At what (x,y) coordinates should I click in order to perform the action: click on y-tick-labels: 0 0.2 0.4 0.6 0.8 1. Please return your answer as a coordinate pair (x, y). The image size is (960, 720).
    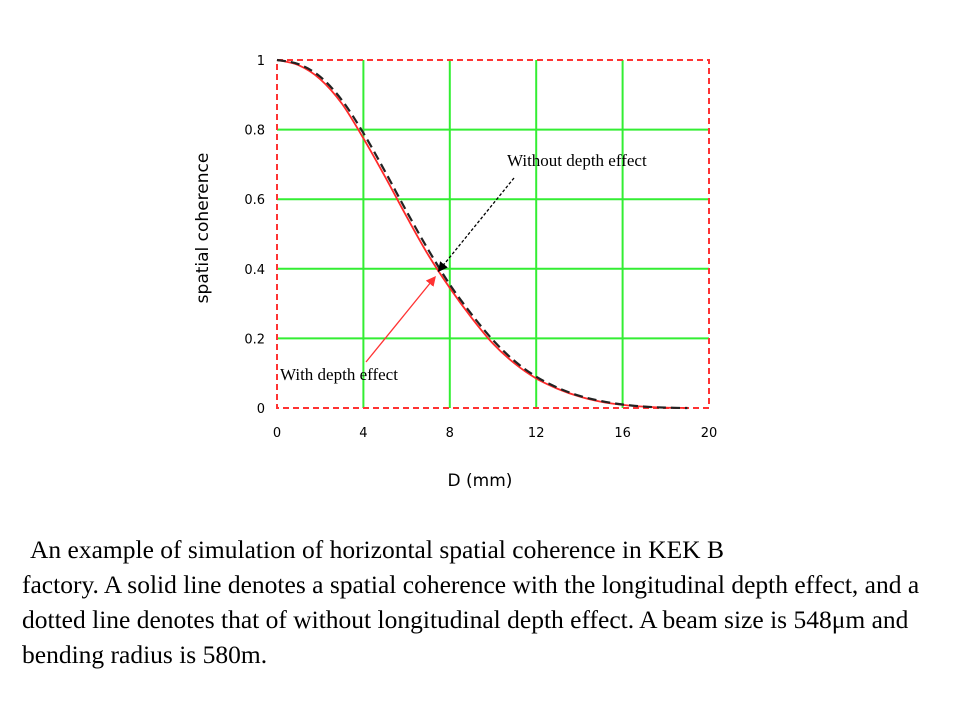
    Looking at the image, I should click on (254, 235).